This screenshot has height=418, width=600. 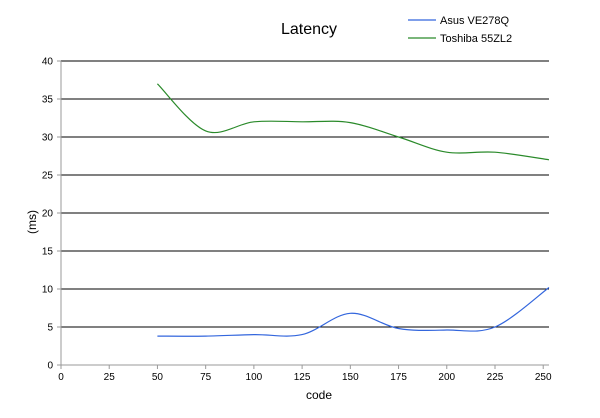 What do you see at coordinates (48, 100) in the screenshot?
I see `y-tick-label: 35` at bounding box center [48, 100].